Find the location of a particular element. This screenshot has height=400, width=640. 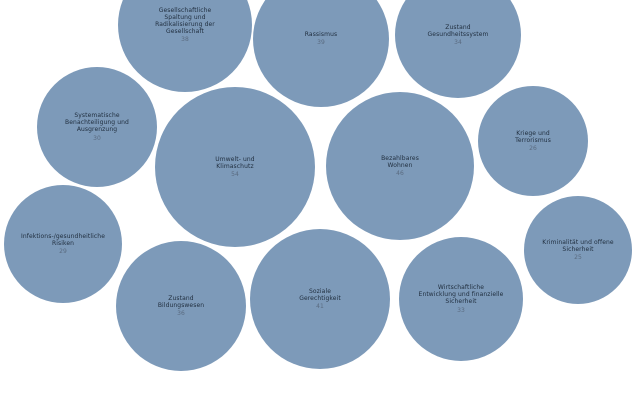

bubble-content: Rassismus 39 is located at coordinates (321, 38).